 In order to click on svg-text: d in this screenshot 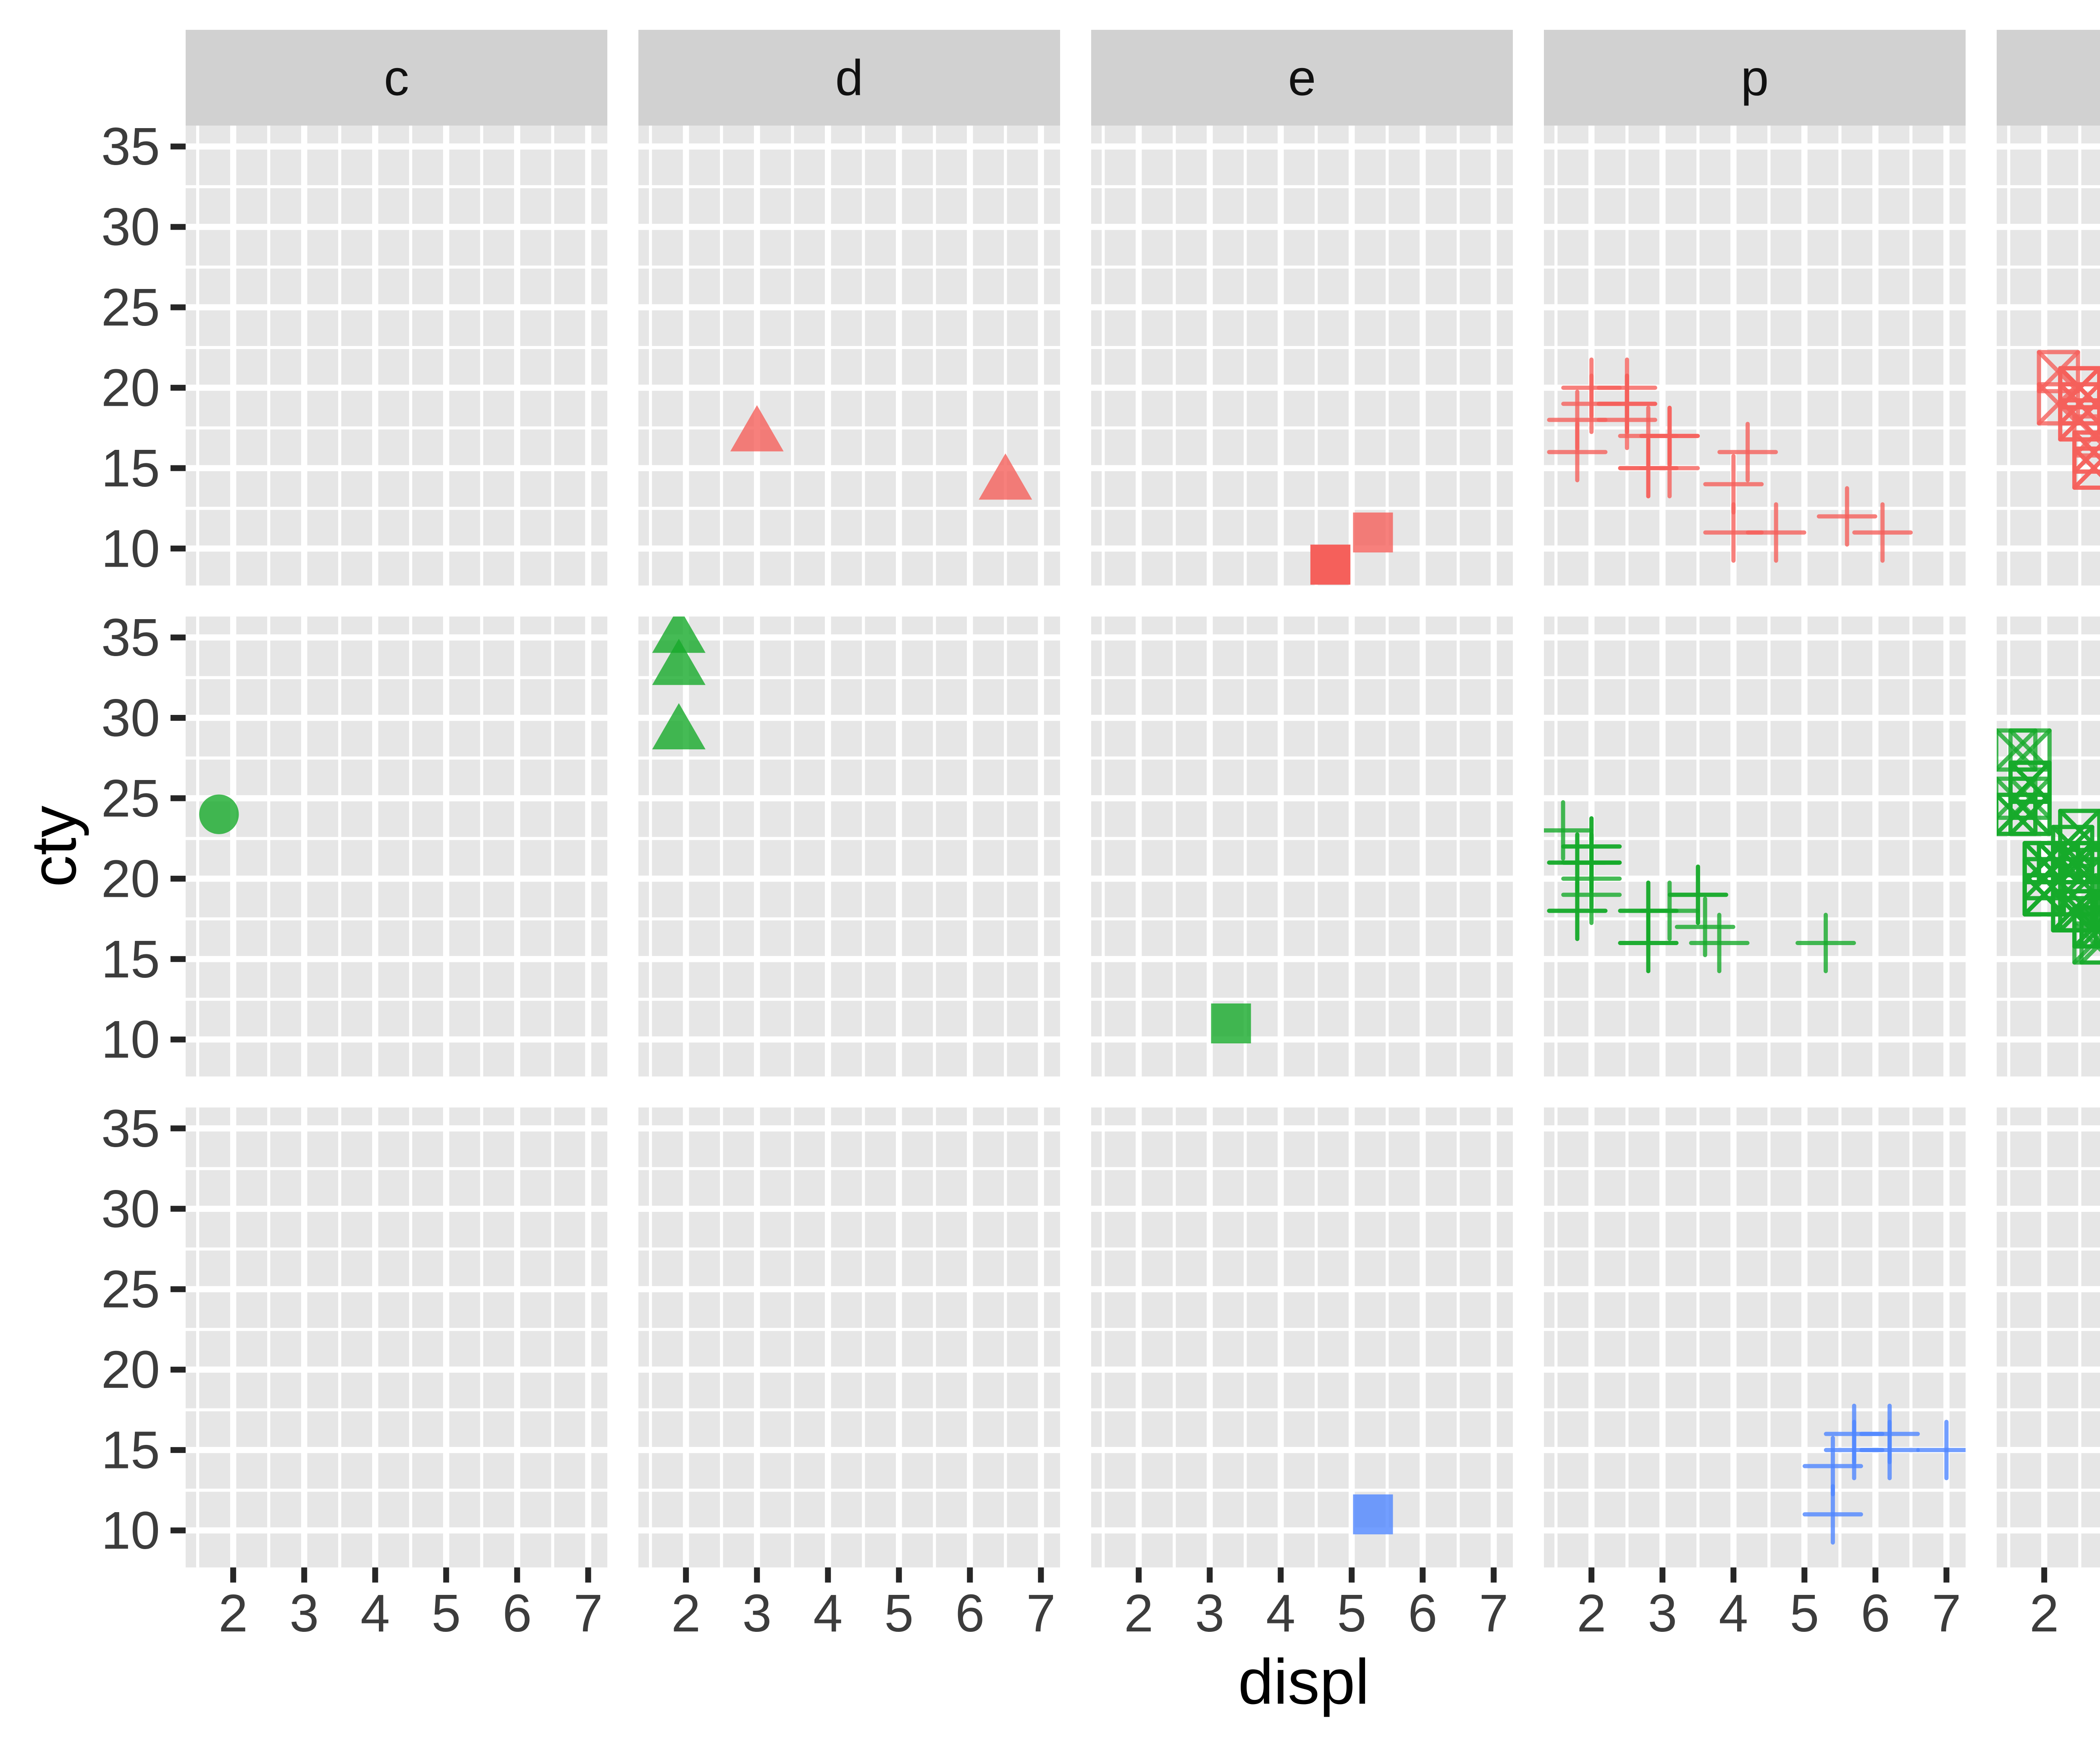, I will do `click(849, 78)`.